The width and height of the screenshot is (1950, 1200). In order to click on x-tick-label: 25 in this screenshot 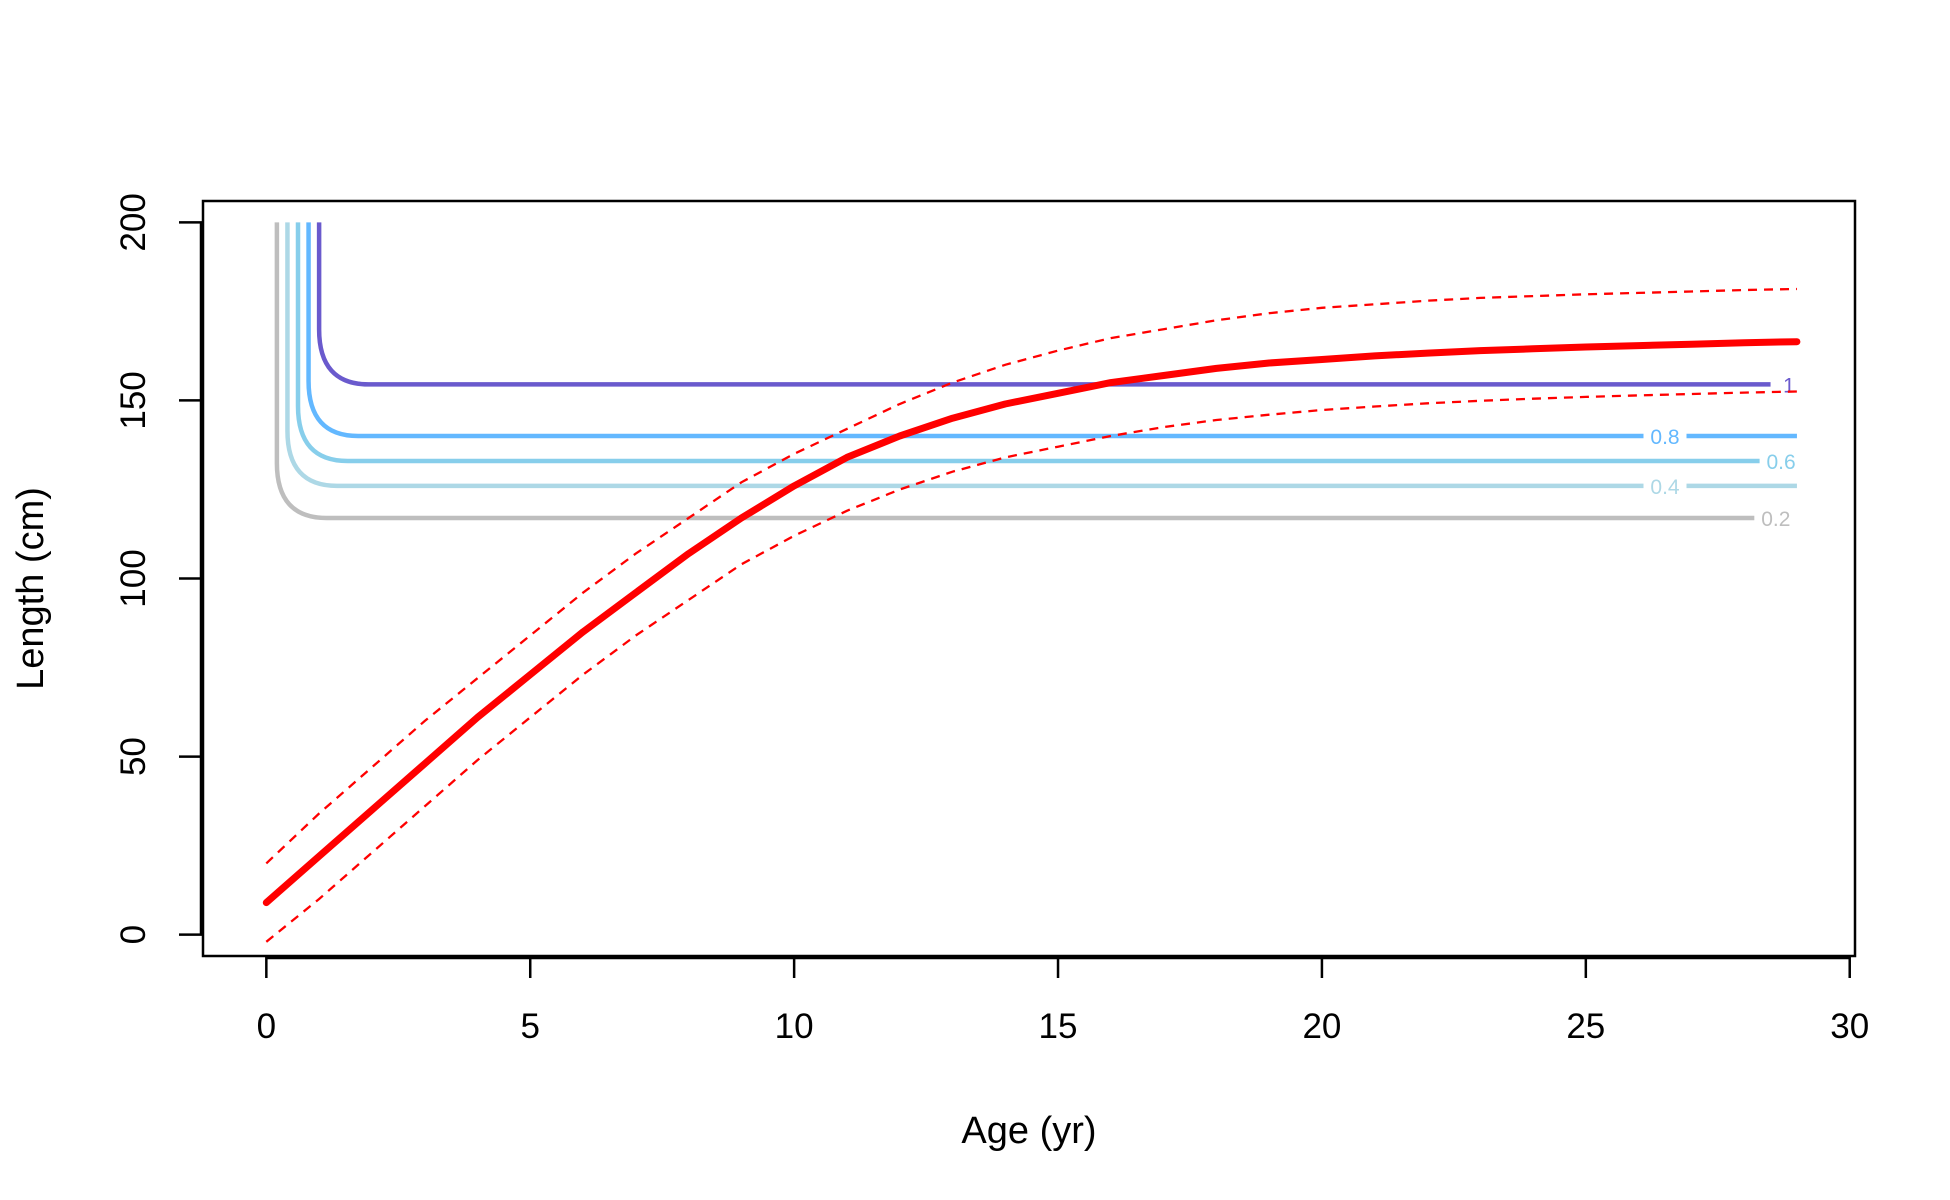, I will do `click(1585, 1026)`.